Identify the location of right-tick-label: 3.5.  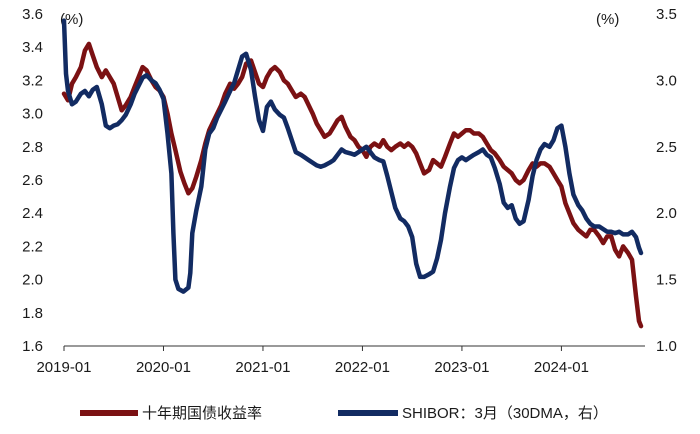
(666, 14).